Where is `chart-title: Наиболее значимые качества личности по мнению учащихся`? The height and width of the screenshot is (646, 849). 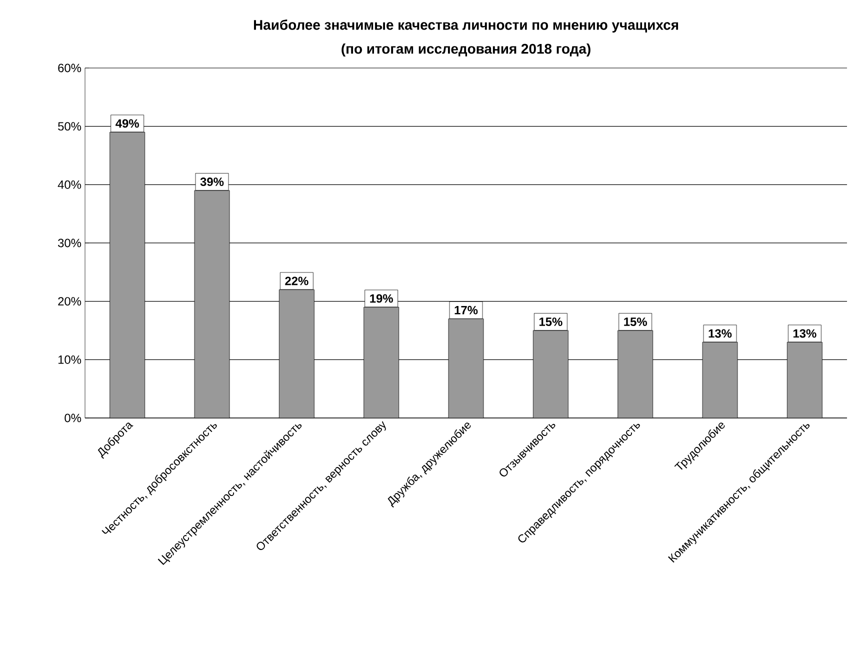
chart-title: Наиболее значимые качества личности по мнению учащихся is located at coordinates (466, 26).